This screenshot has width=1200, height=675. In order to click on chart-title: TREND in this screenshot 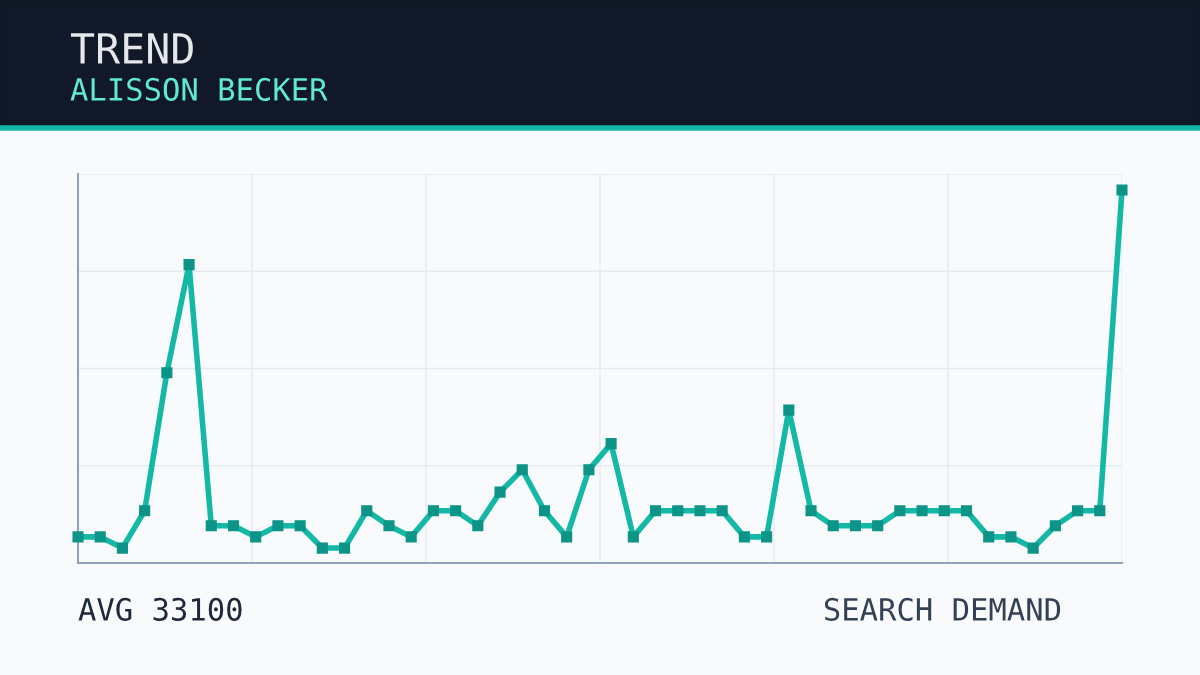, I will do `click(131, 48)`.